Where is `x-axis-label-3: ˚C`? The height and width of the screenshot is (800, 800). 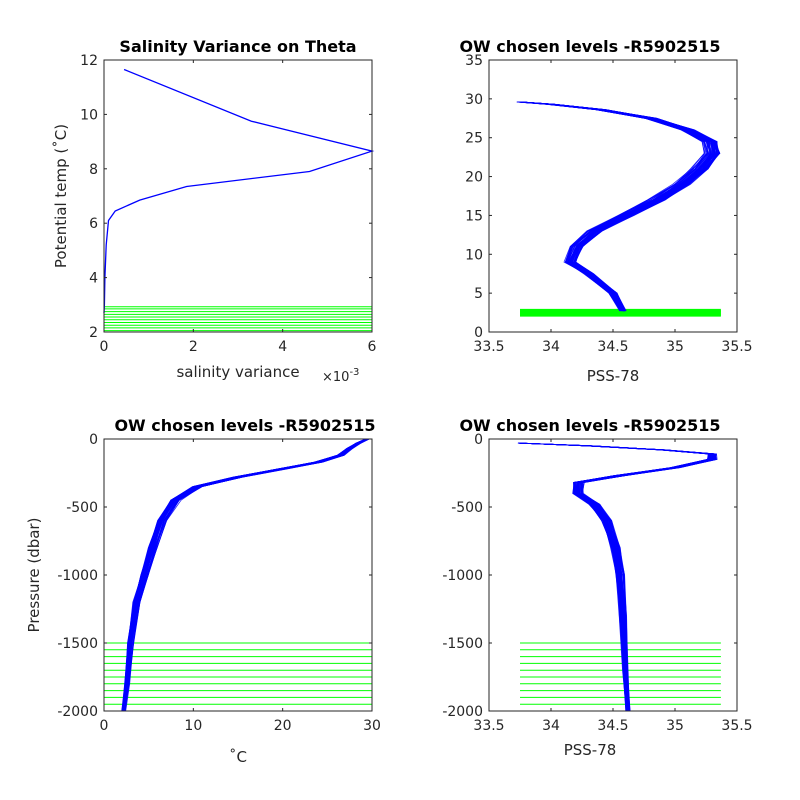 x-axis-label-3: ˚C is located at coordinates (238, 757).